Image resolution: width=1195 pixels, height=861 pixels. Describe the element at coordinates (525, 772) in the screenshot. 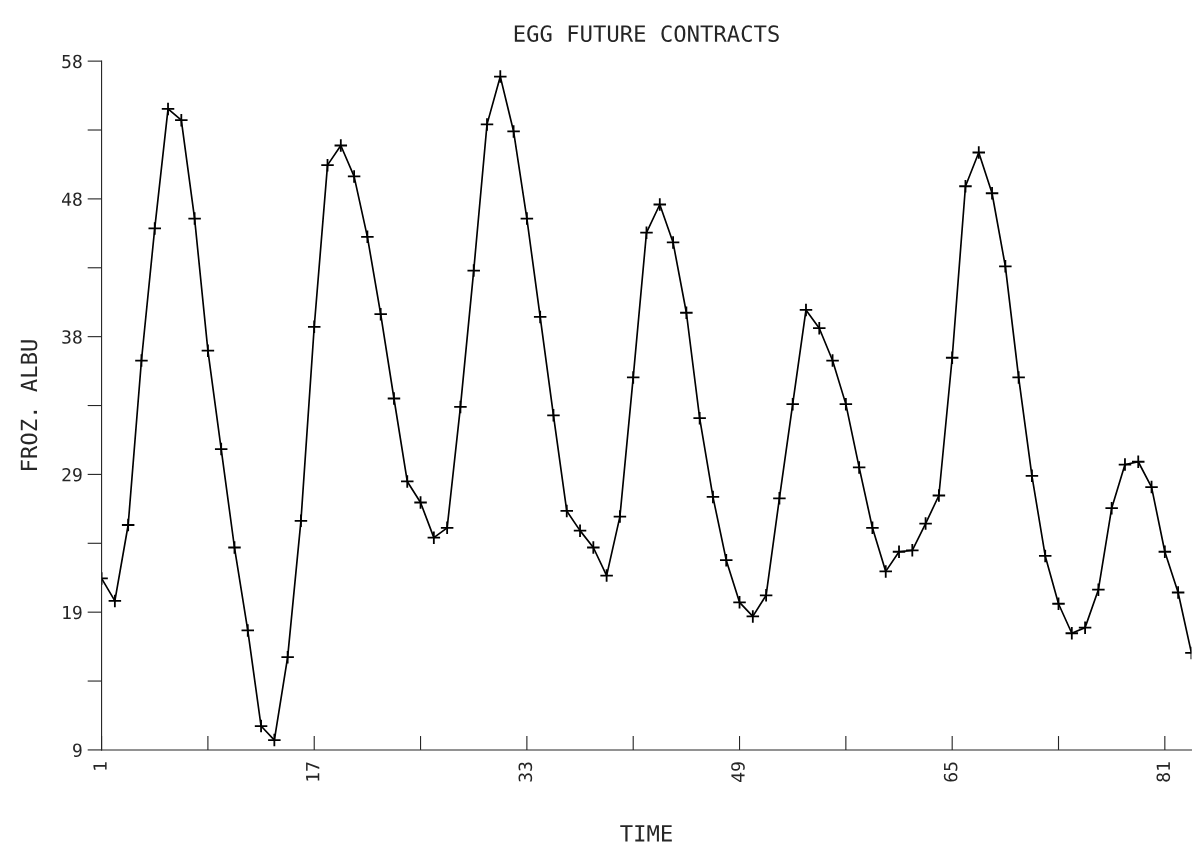

I see `x-tick-label: 33` at that location.